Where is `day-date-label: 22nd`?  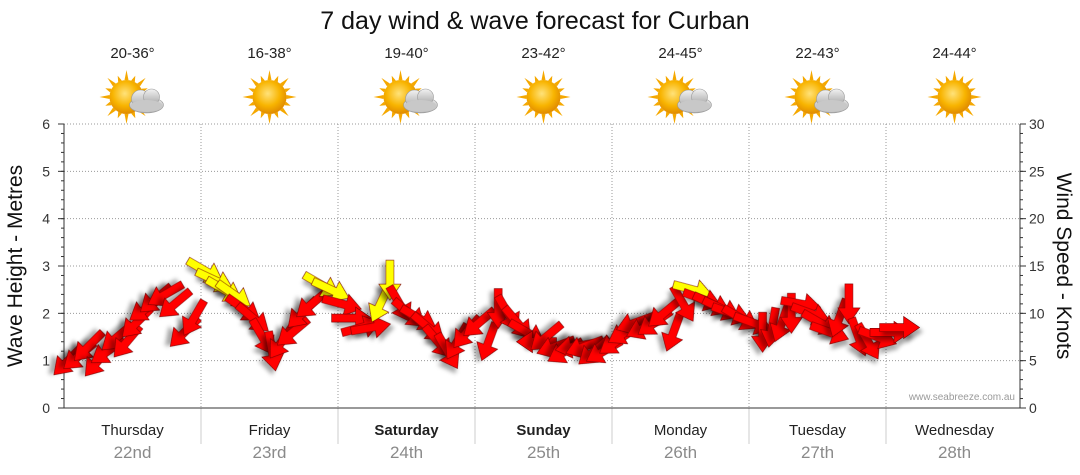 day-date-label: 22nd is located at coordinates (133, 452).